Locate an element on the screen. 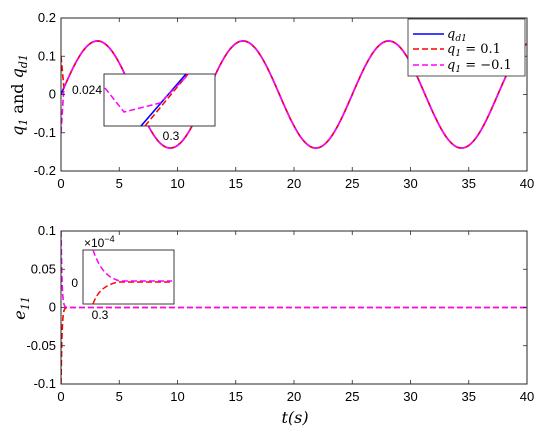 This screenshot has width=550, height=435. top-inset-line-q1-pos is located at coordinates (166, 100).